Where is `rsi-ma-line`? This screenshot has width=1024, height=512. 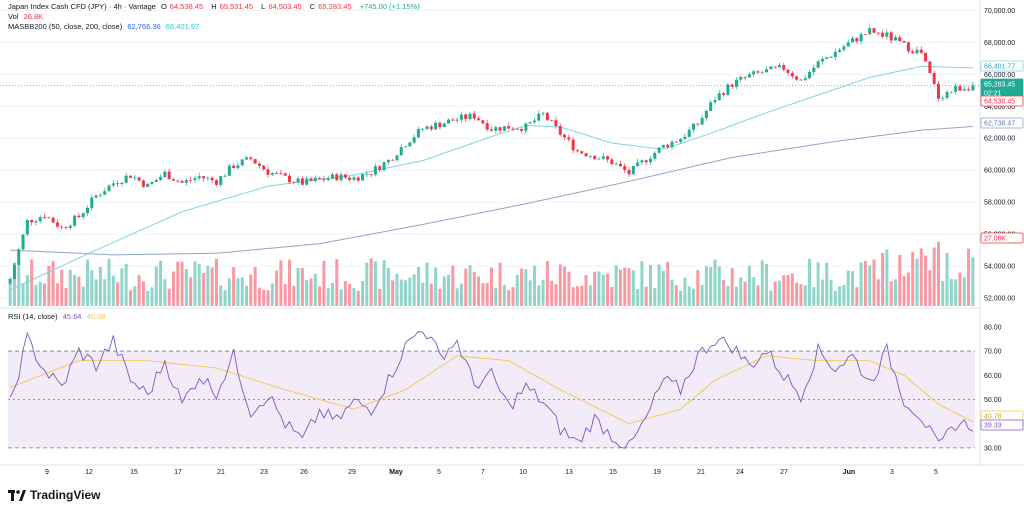 rsi-ma-line is located at coordinates (491, 390).